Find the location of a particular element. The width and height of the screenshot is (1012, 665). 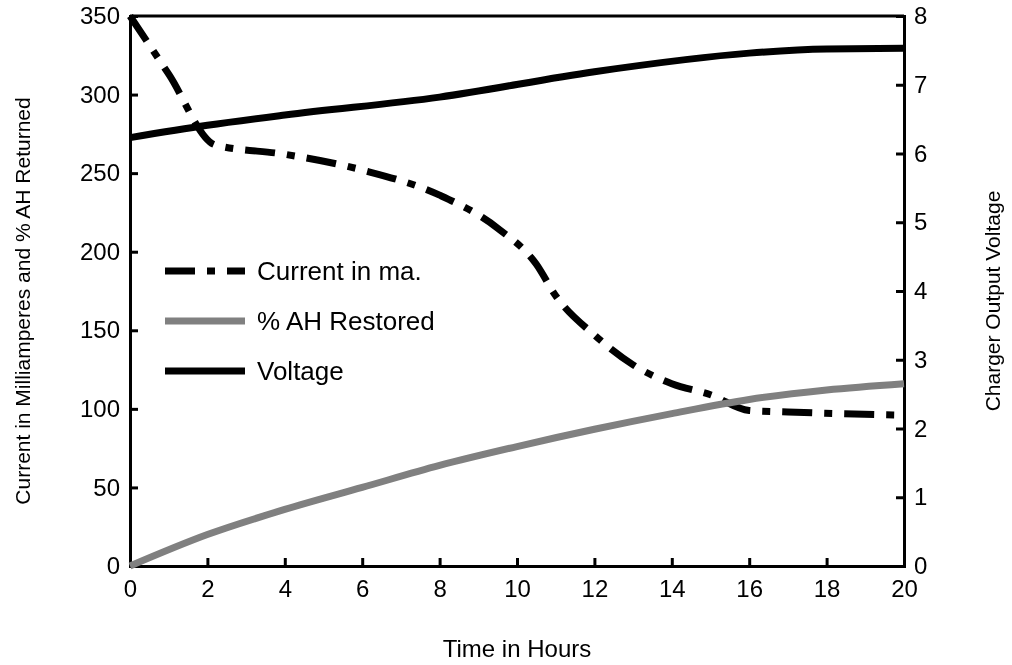

y-tick-label: 250 is located at coordinates (99, 173).